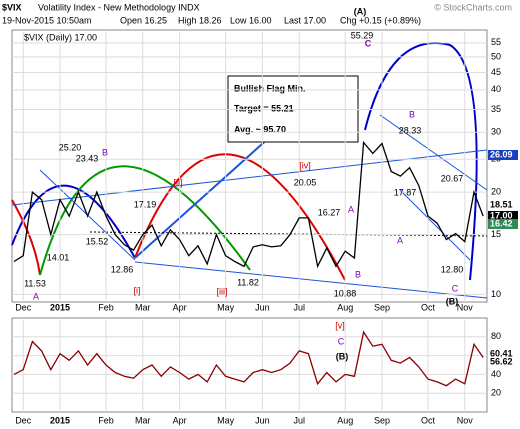  What do you see at coordinates (58, 257) in the screenshot?
I see `annotation: 14.01` at bounding box center [58, 257].